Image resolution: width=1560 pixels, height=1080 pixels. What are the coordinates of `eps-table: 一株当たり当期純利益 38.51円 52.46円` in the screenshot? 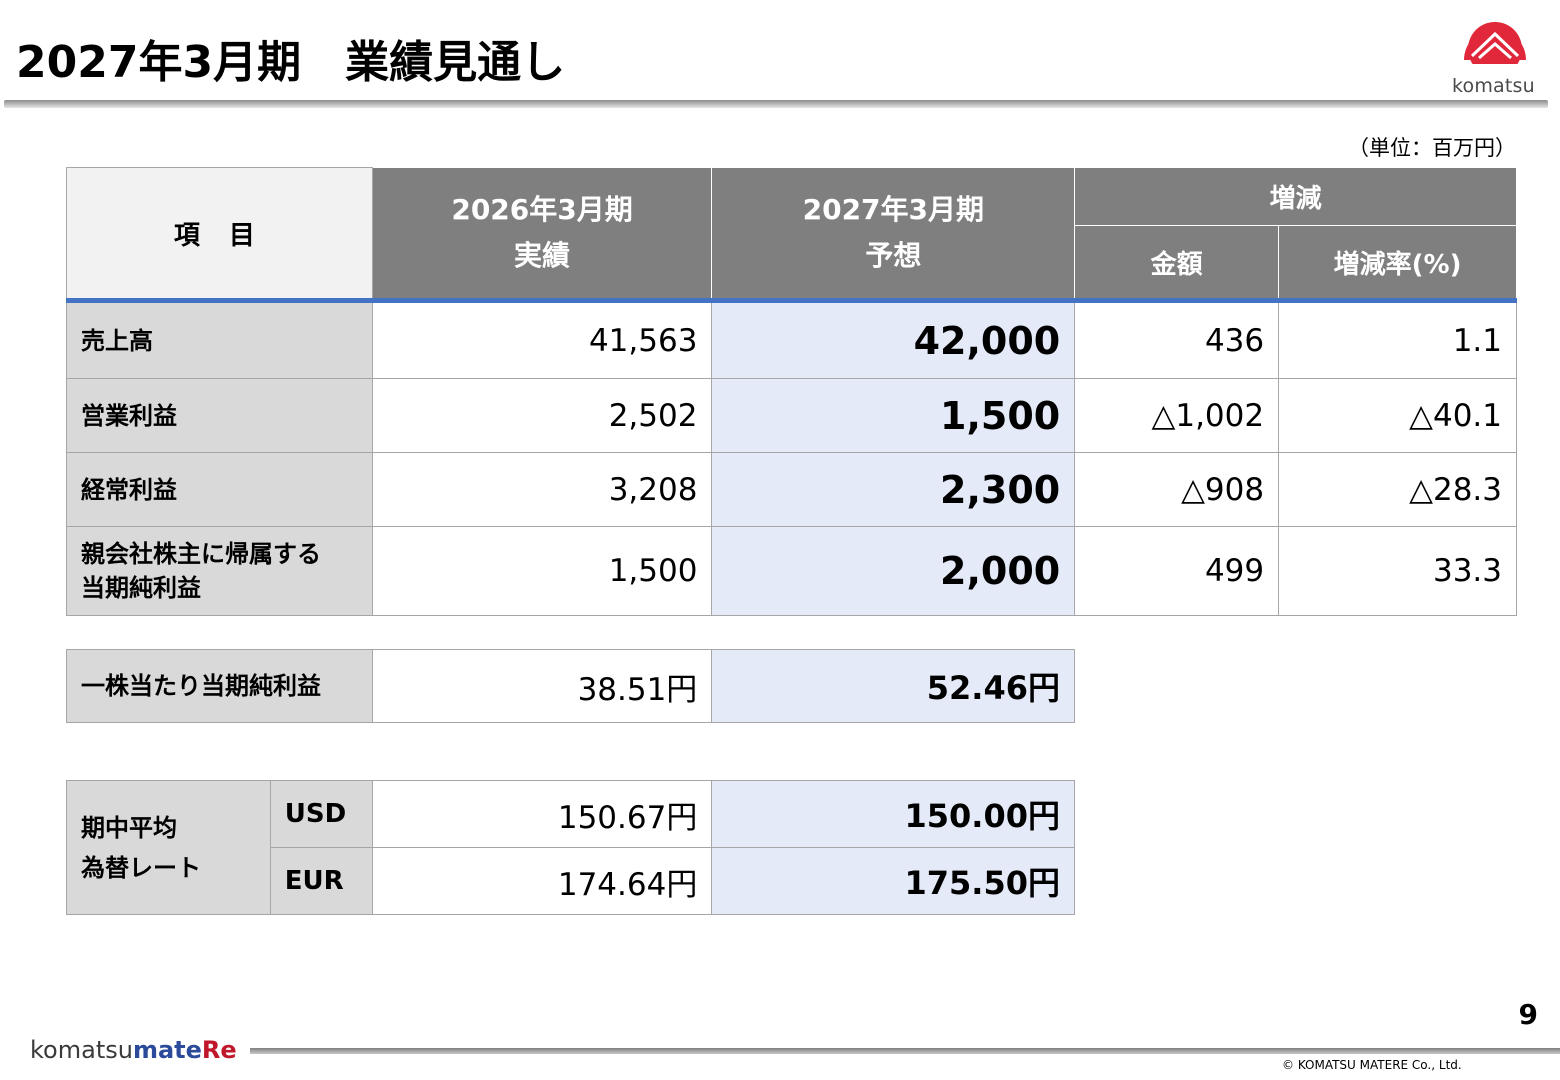 It's located at (570, 686).